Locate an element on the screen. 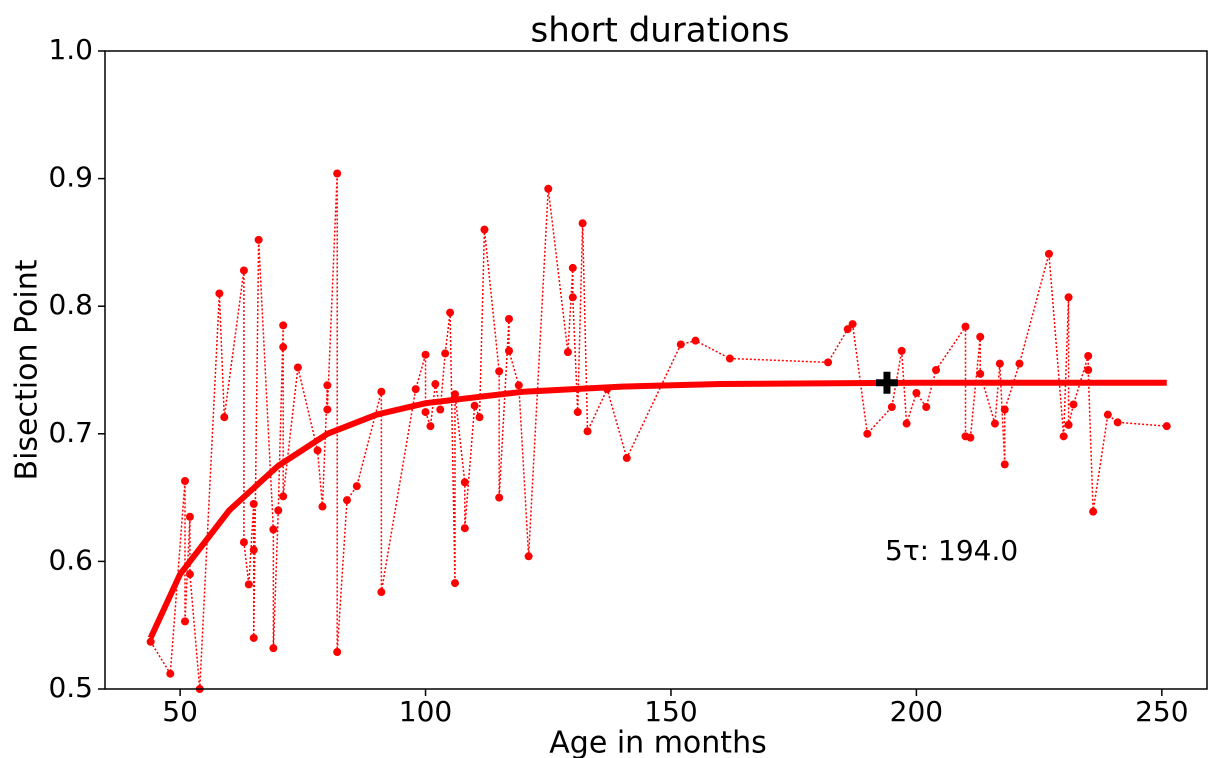  x-tick-label: 50 is located at coordinates (180, 711).